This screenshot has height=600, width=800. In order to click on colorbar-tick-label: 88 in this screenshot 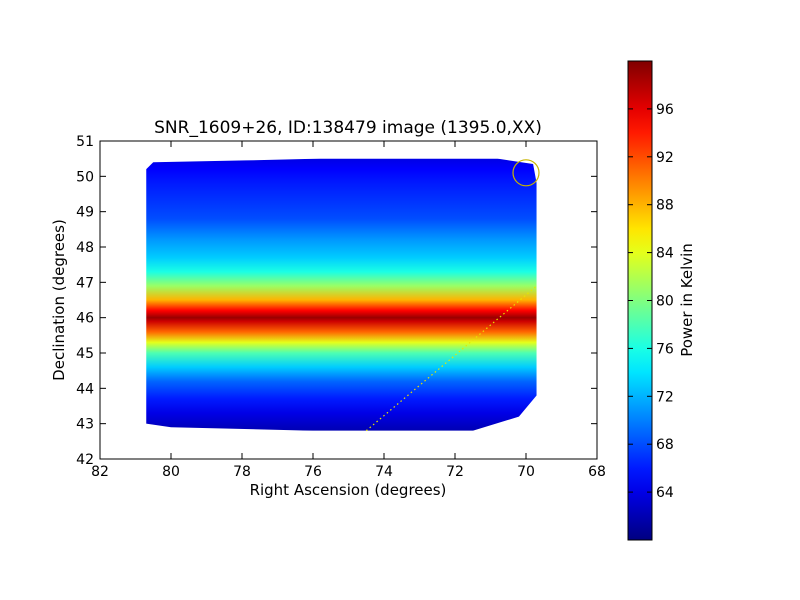, I will do `click(665, 206)`.